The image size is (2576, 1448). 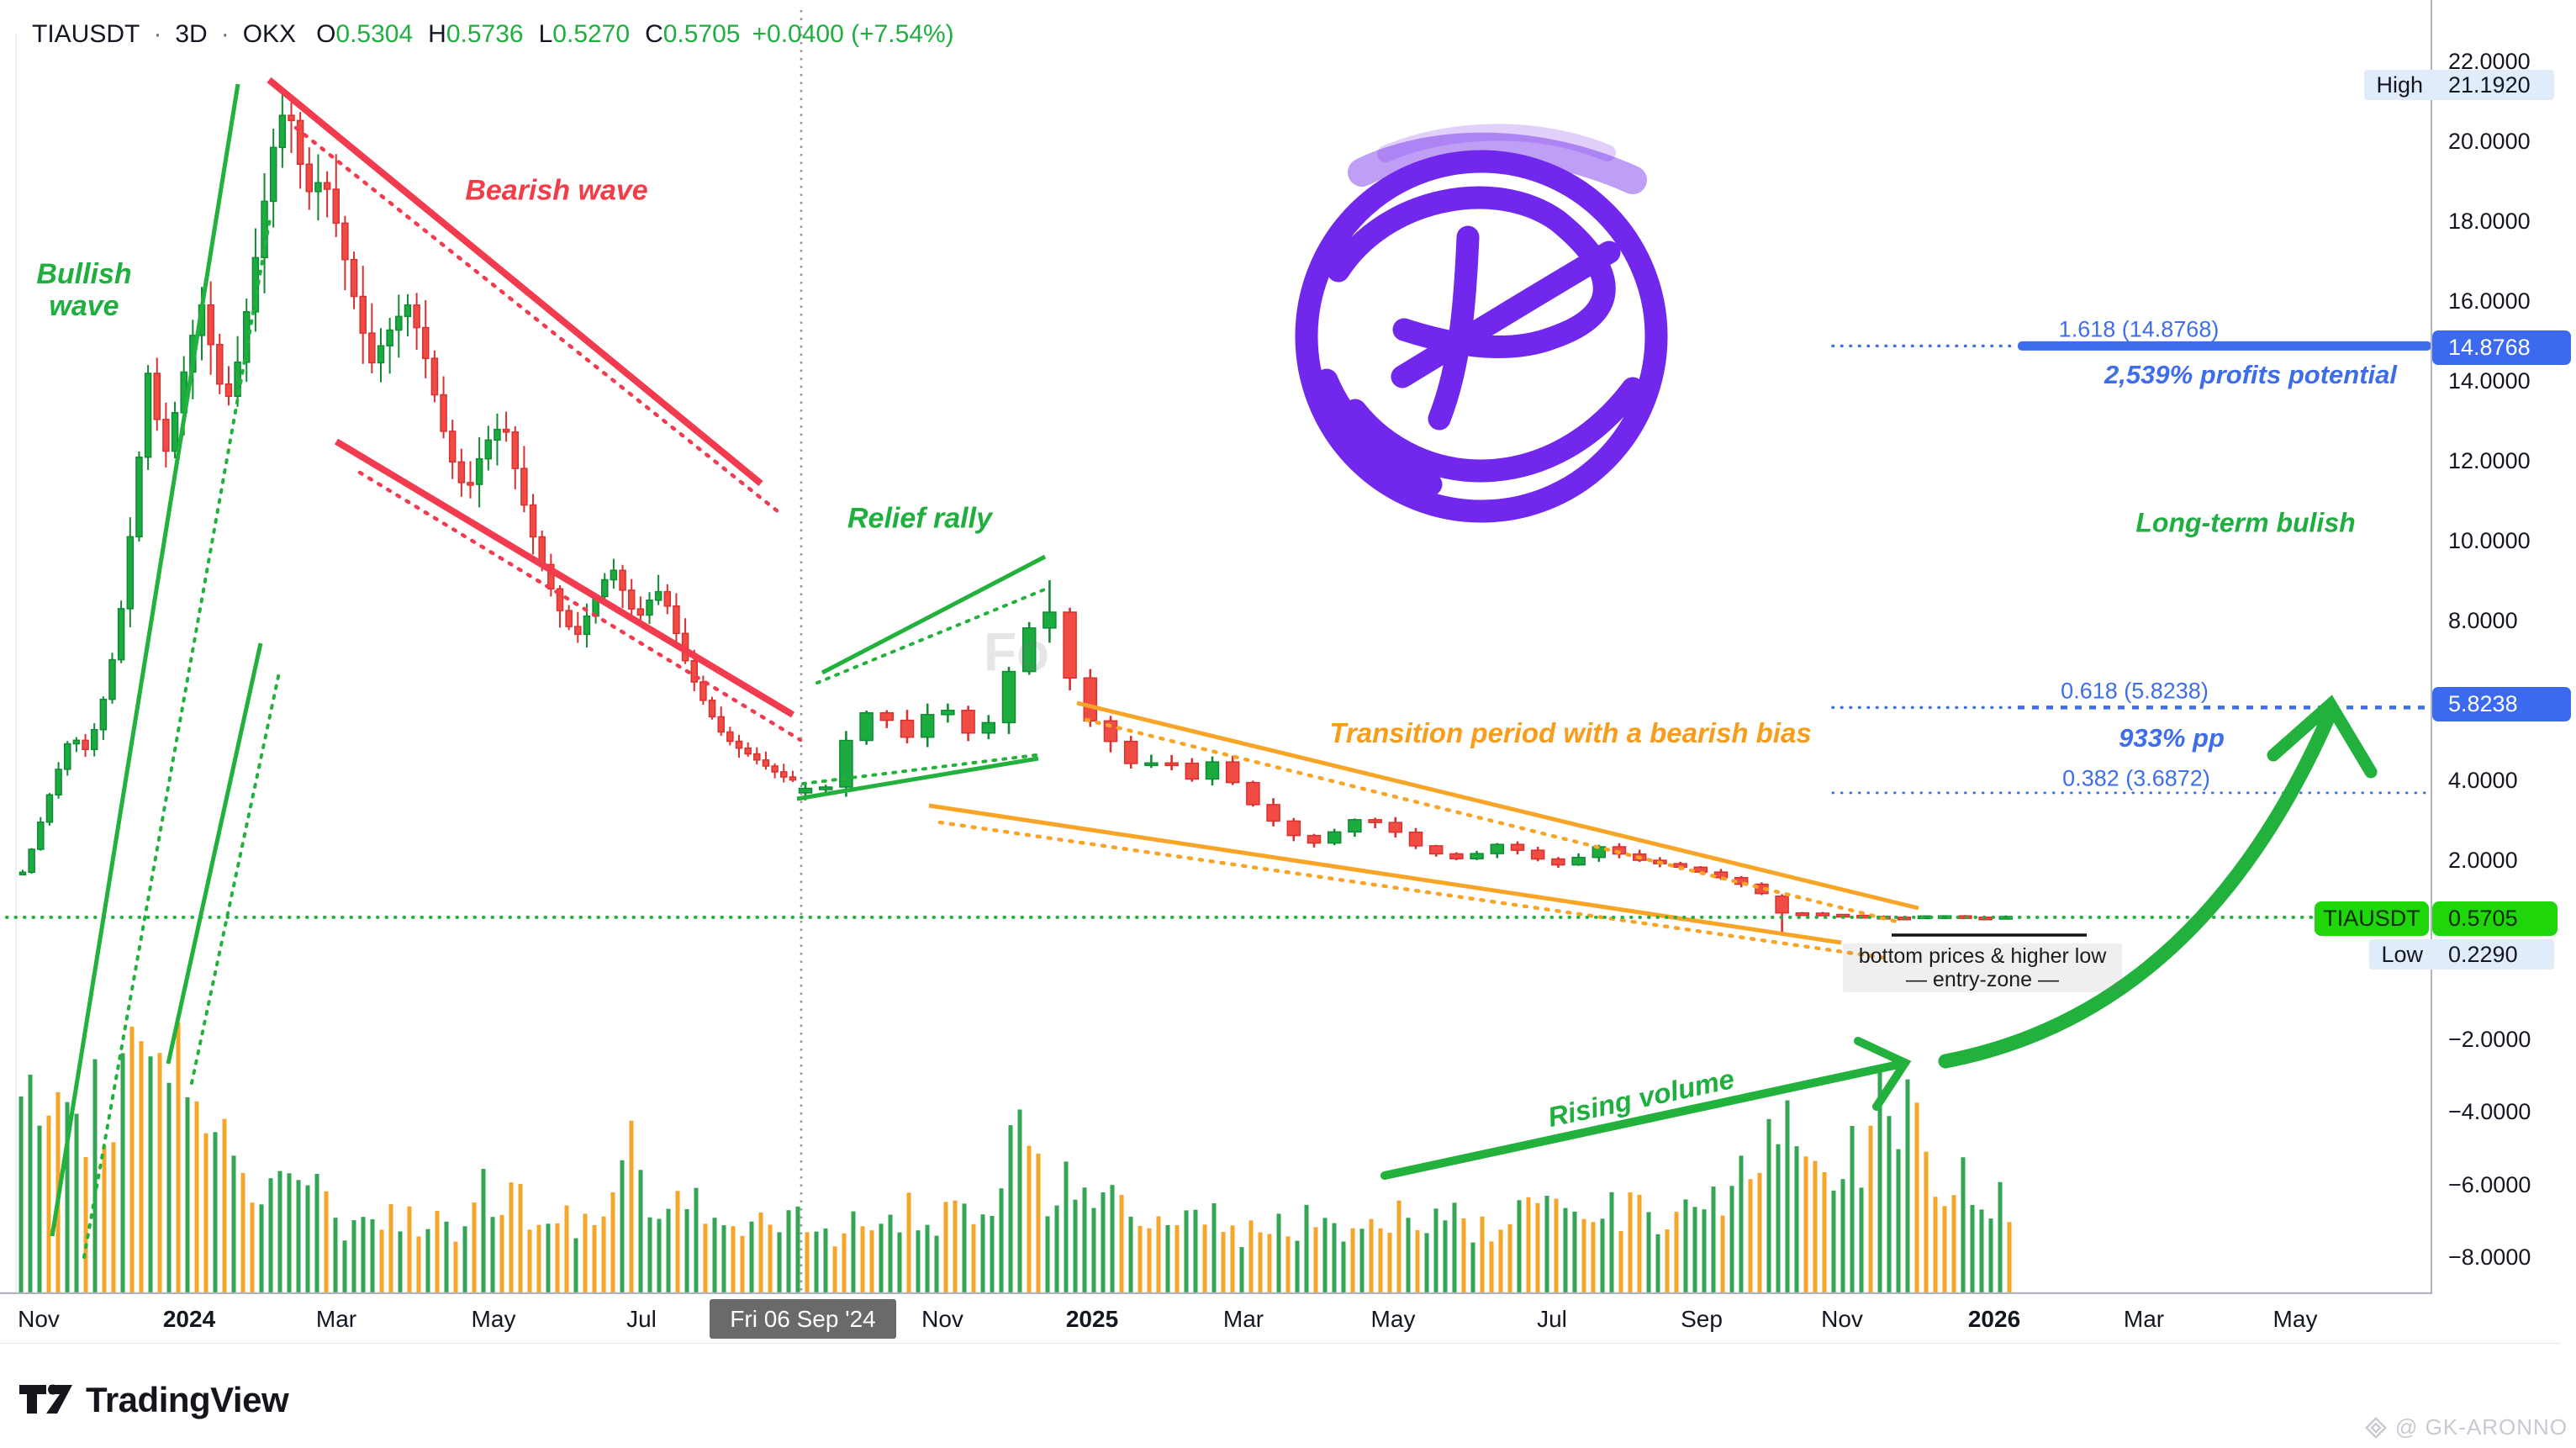 I want to click on tradingview-wordmark: TradingView, so click(x=187, y=1399).